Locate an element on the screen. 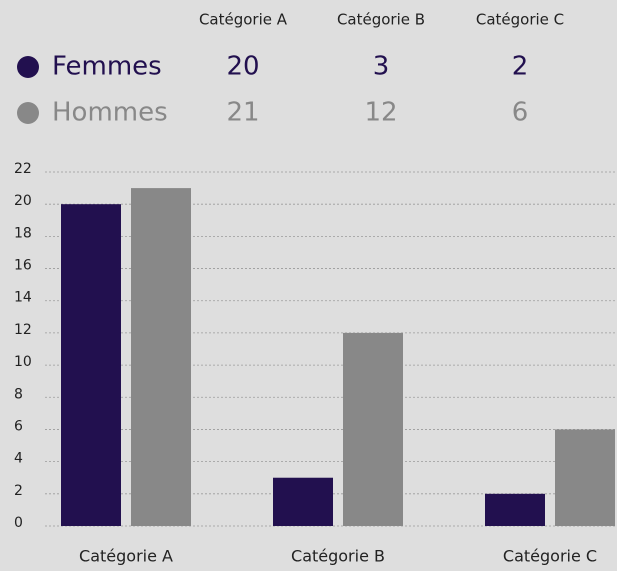 The image size is (617, 571). table-value: 2 is located at coordinates (520, 67).